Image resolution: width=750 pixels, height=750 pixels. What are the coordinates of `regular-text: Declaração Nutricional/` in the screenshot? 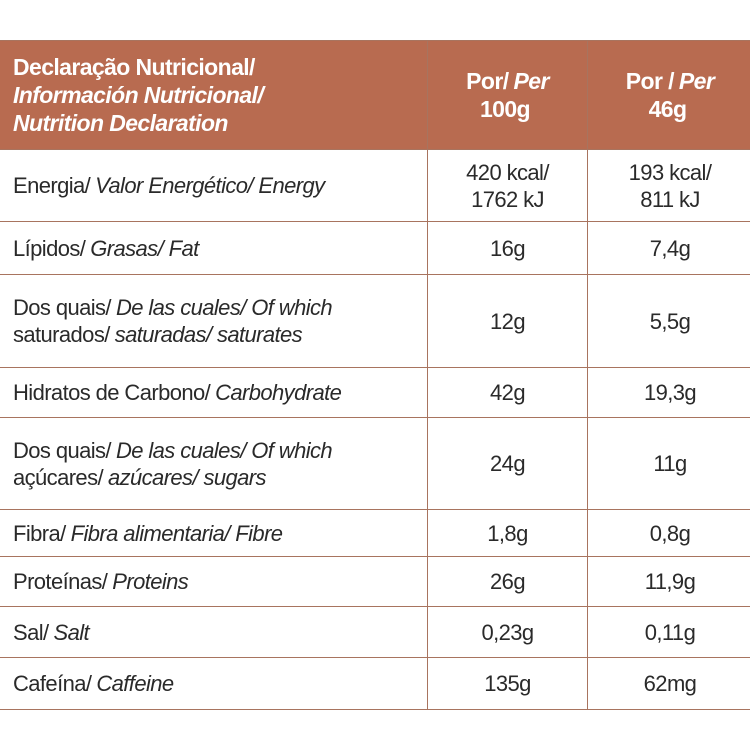 It's located at (134, 67).